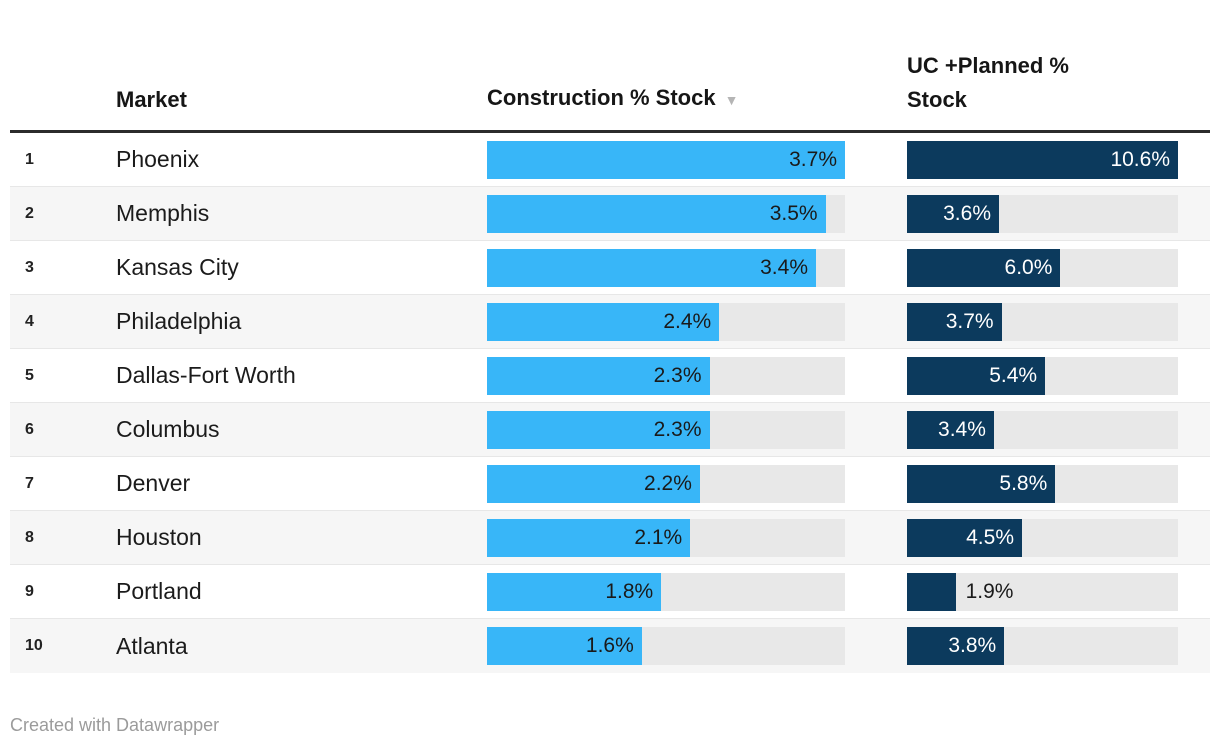 The height and width of the screenshot is (752, 1220). I want to click on uc-planned-bar-track: 5.8%, so click(1042, 483).